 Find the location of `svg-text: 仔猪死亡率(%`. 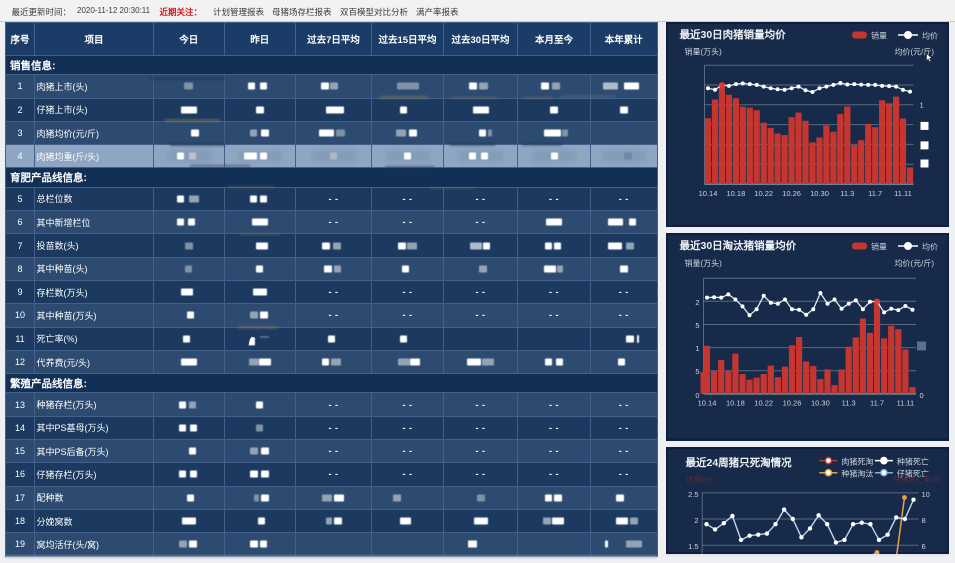

svg-text: 仔猪死亡率(% is located at coordinates (916, 479).